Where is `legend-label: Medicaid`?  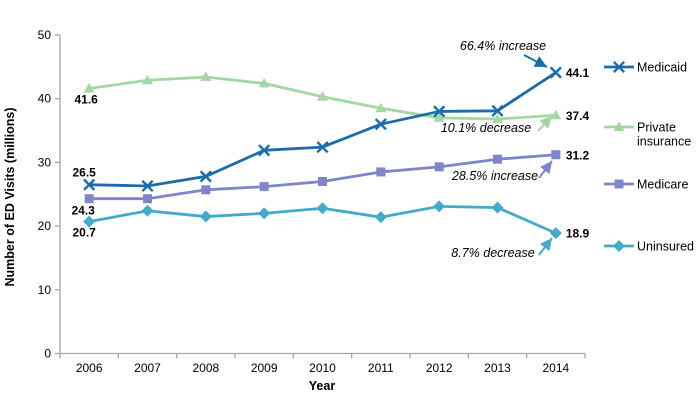 legend-label: Medicaid is located at coordinates (662, 68).